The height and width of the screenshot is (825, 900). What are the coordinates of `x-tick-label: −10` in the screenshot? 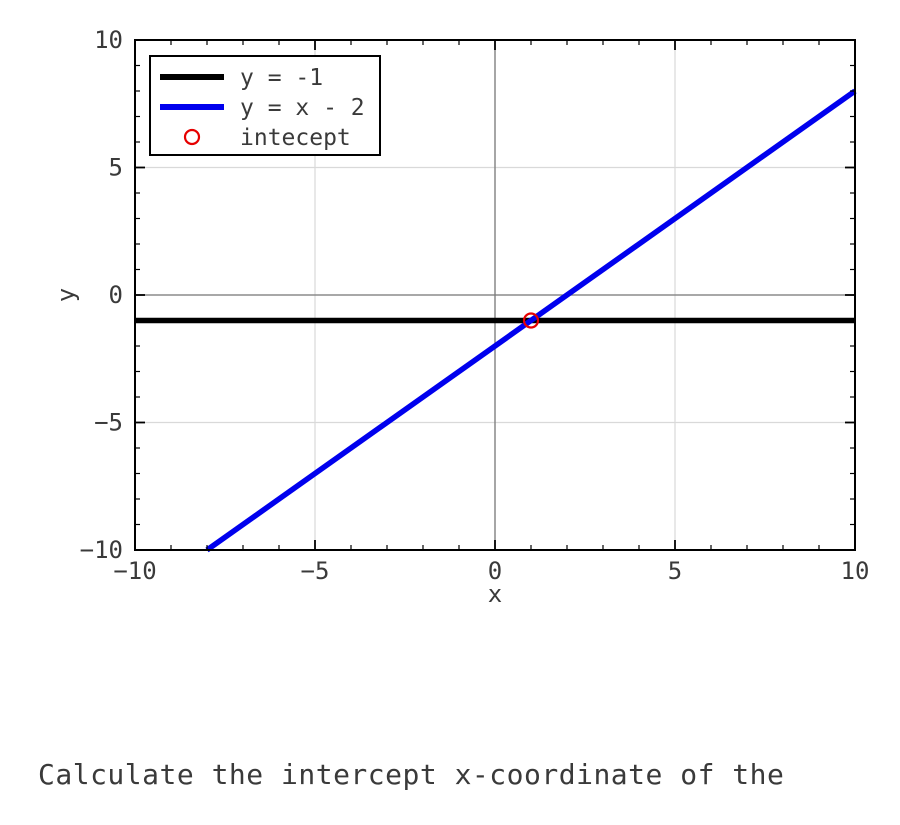 It's located at (134, 571).